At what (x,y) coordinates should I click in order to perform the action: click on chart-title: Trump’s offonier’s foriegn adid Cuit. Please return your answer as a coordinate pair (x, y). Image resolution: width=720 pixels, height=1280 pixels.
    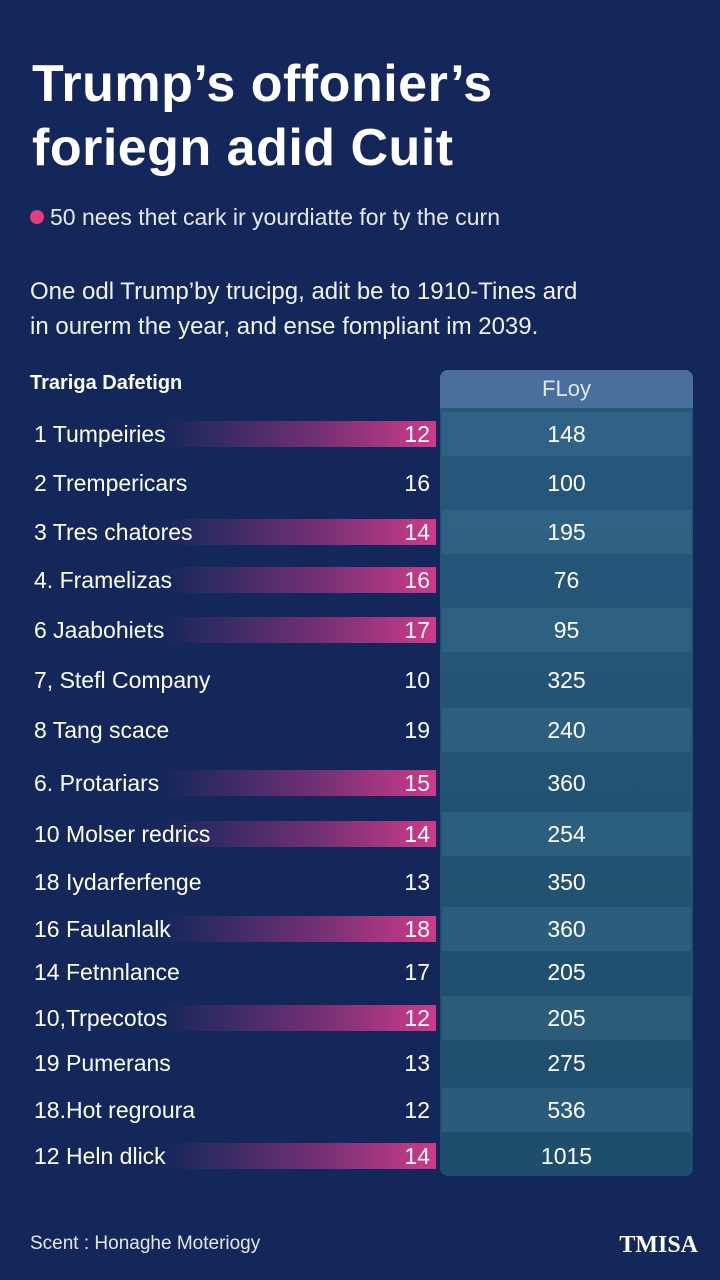
    Looking at the image, I should click on (362, 116).